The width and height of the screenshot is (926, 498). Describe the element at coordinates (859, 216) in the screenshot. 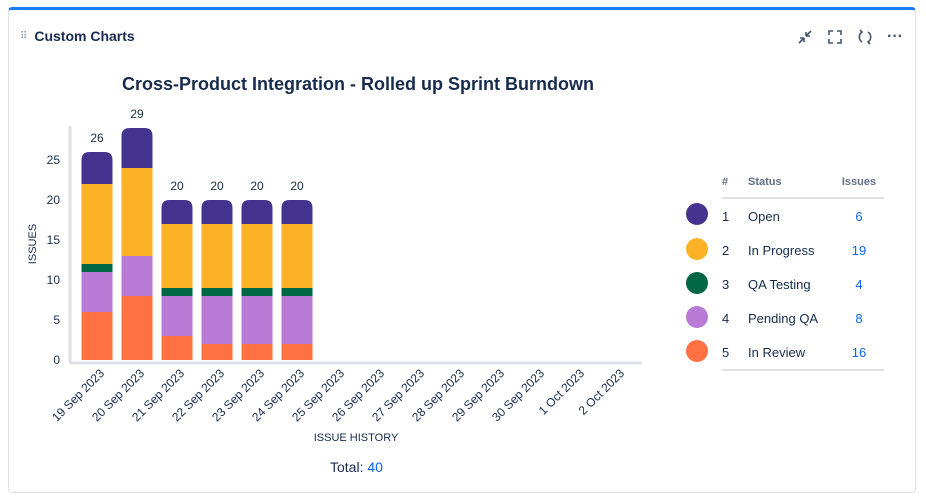

I see `row-issues: 6` at that location.